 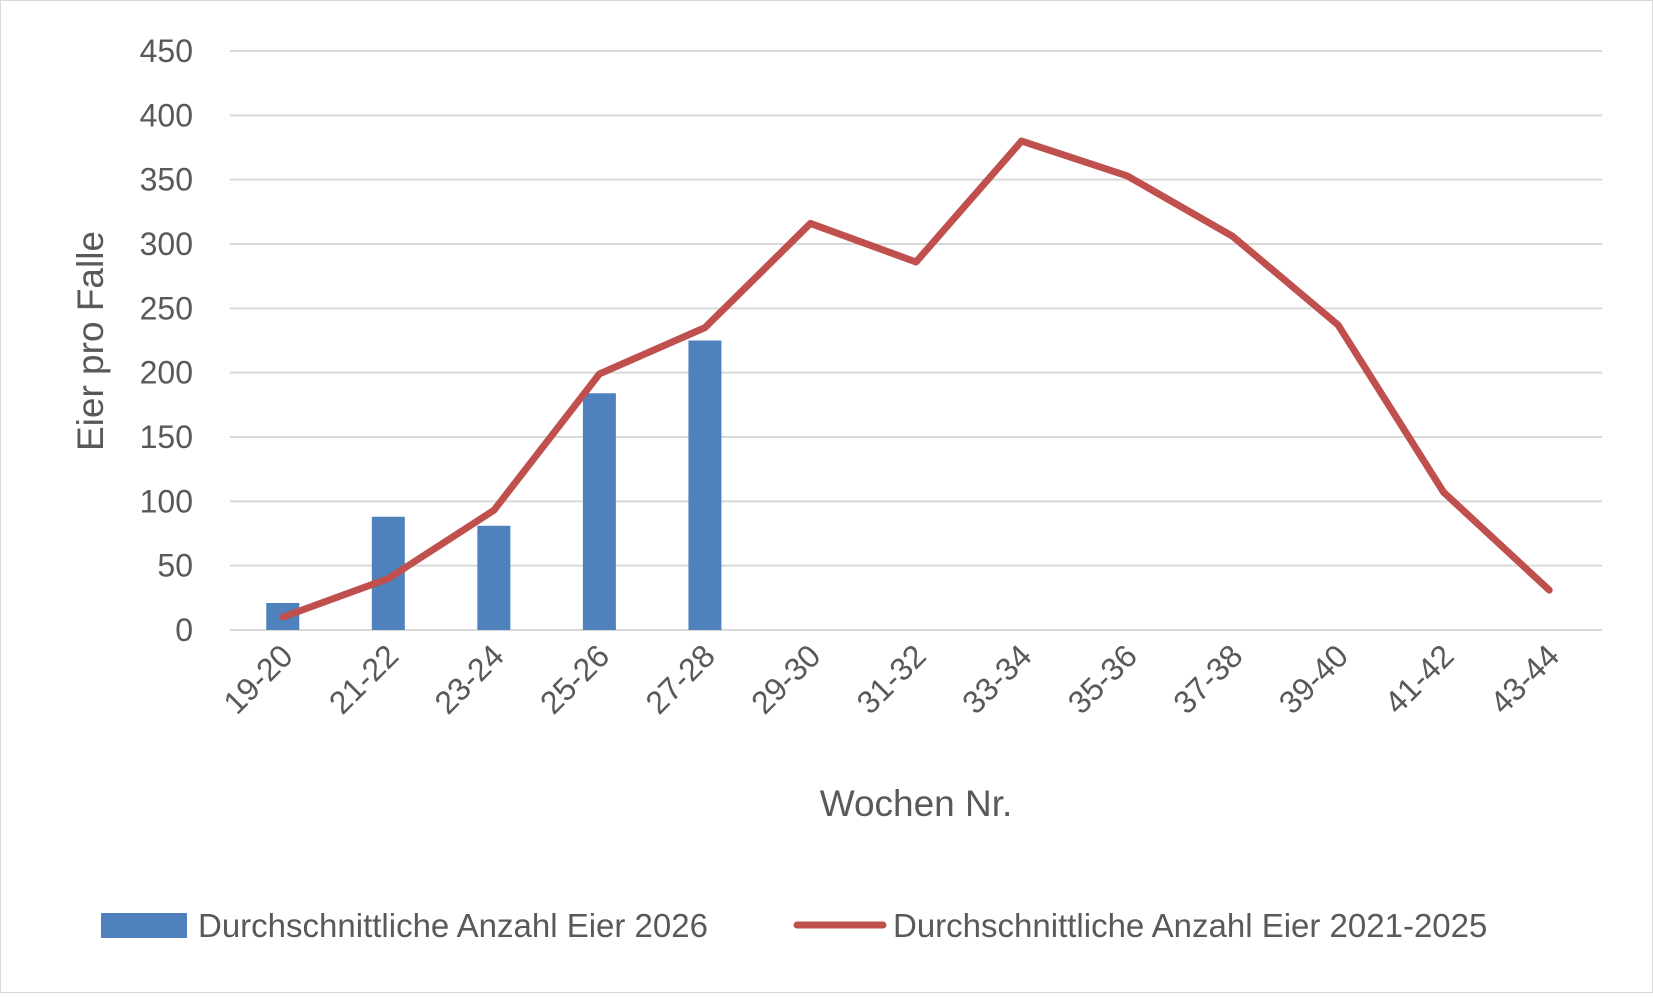 I want to click on x-tick-label: 37-38, so click(x=1207, y=678).